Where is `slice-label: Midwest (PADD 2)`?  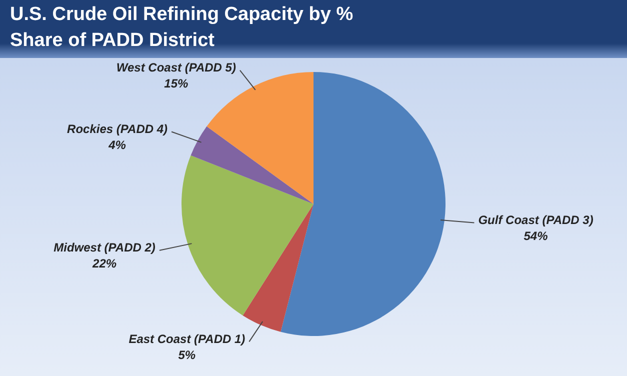
slice-label: Midwest (PADD 2) is located at coordinates (105, 247).